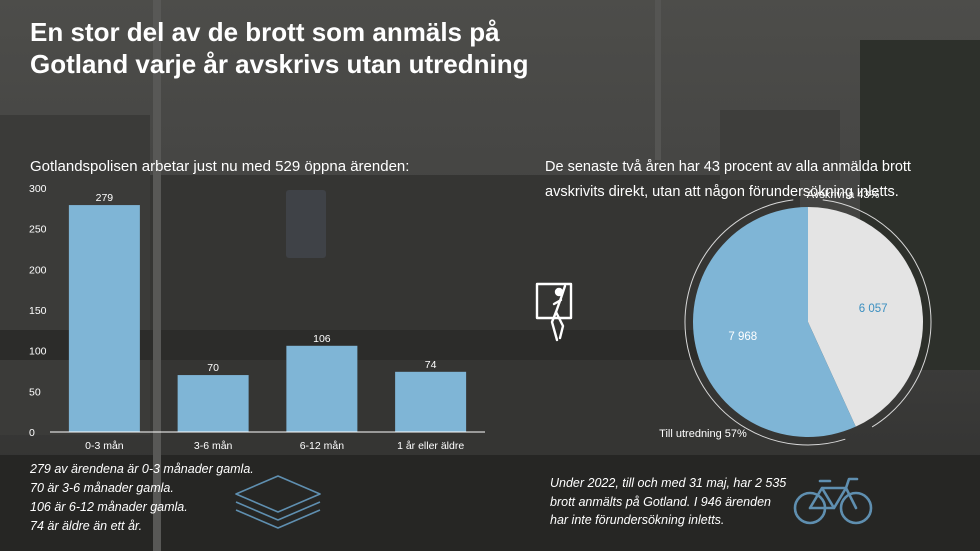 Image resolution: width=980 pixels, height=551 pixels. I want to click on y-tick-label: 150, so click(38, 311).